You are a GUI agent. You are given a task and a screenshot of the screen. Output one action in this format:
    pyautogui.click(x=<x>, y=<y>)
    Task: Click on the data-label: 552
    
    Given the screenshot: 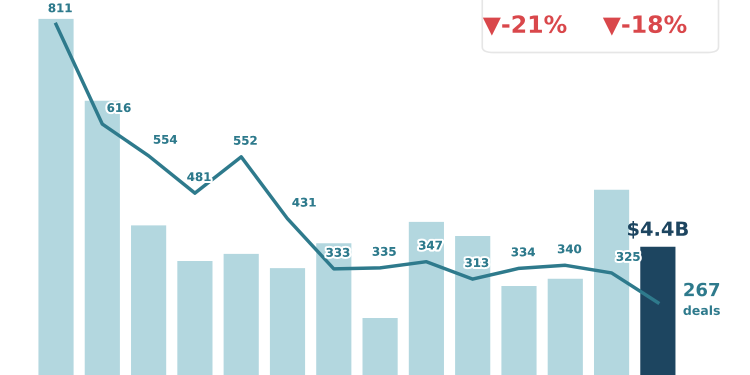 What is the action you would take?
    pyautogui.click(x=245, y=140)
    